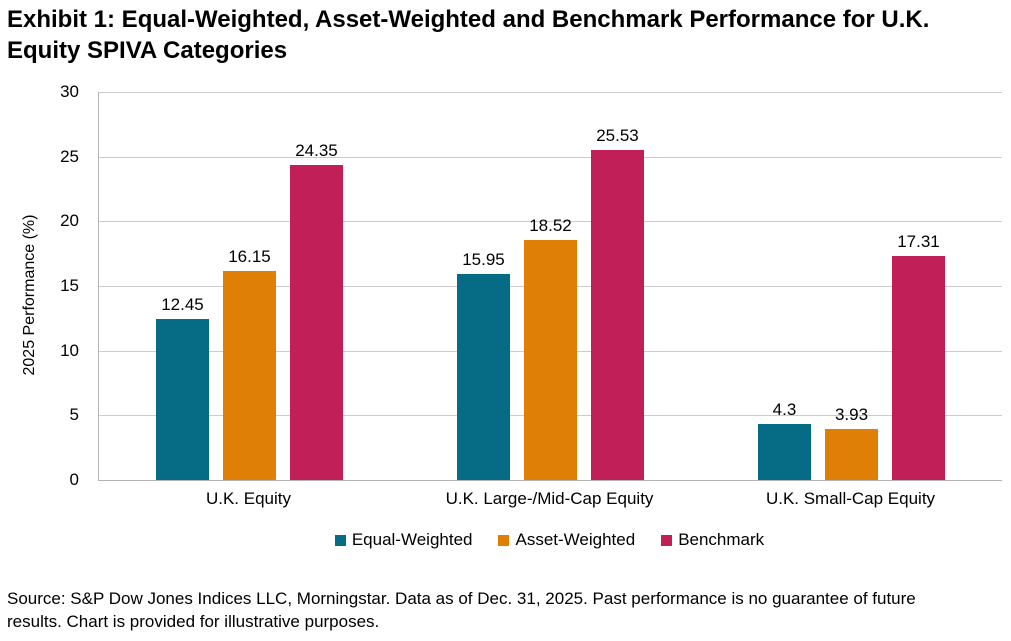  I want to click on bar-with-label: 12.45, so click(182, 286).